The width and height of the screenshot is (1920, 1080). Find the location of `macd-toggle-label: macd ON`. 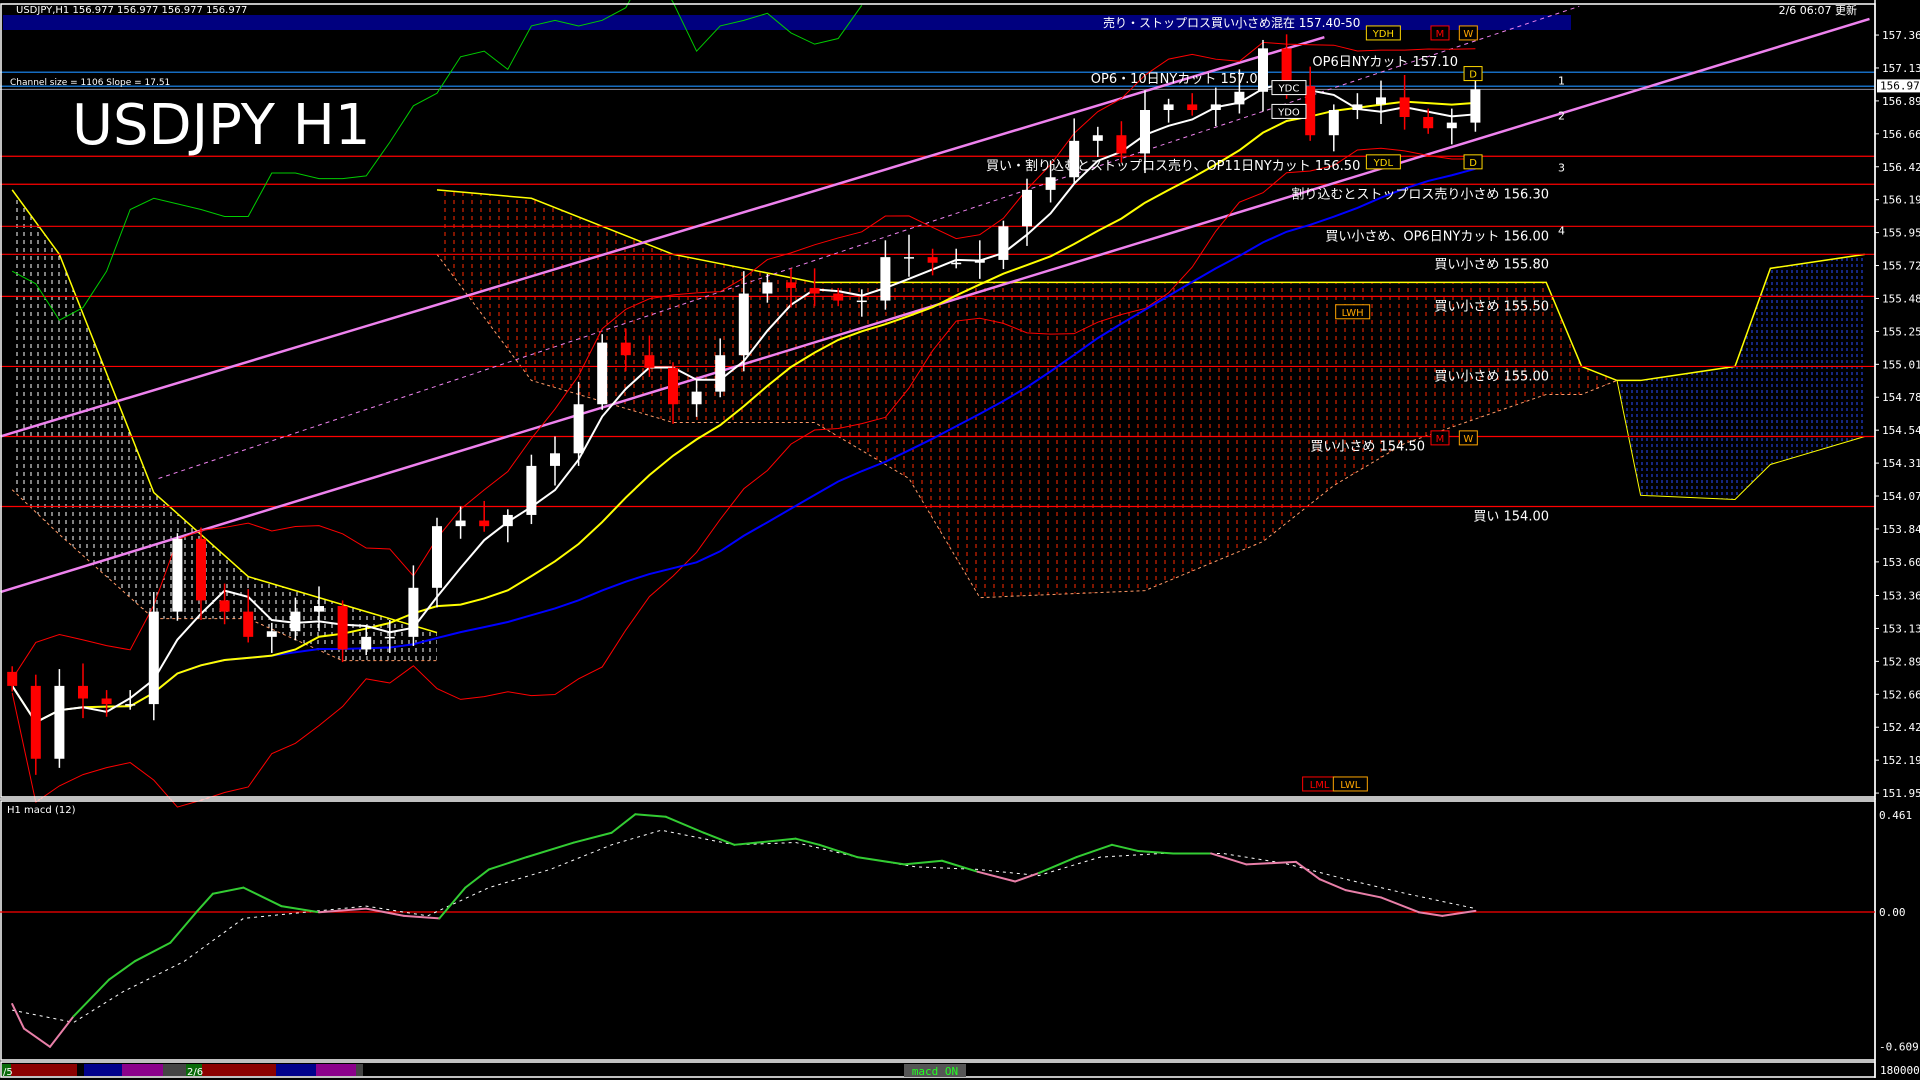

macd-toggle-label: macd ON is located at coordinates (935, 1071).